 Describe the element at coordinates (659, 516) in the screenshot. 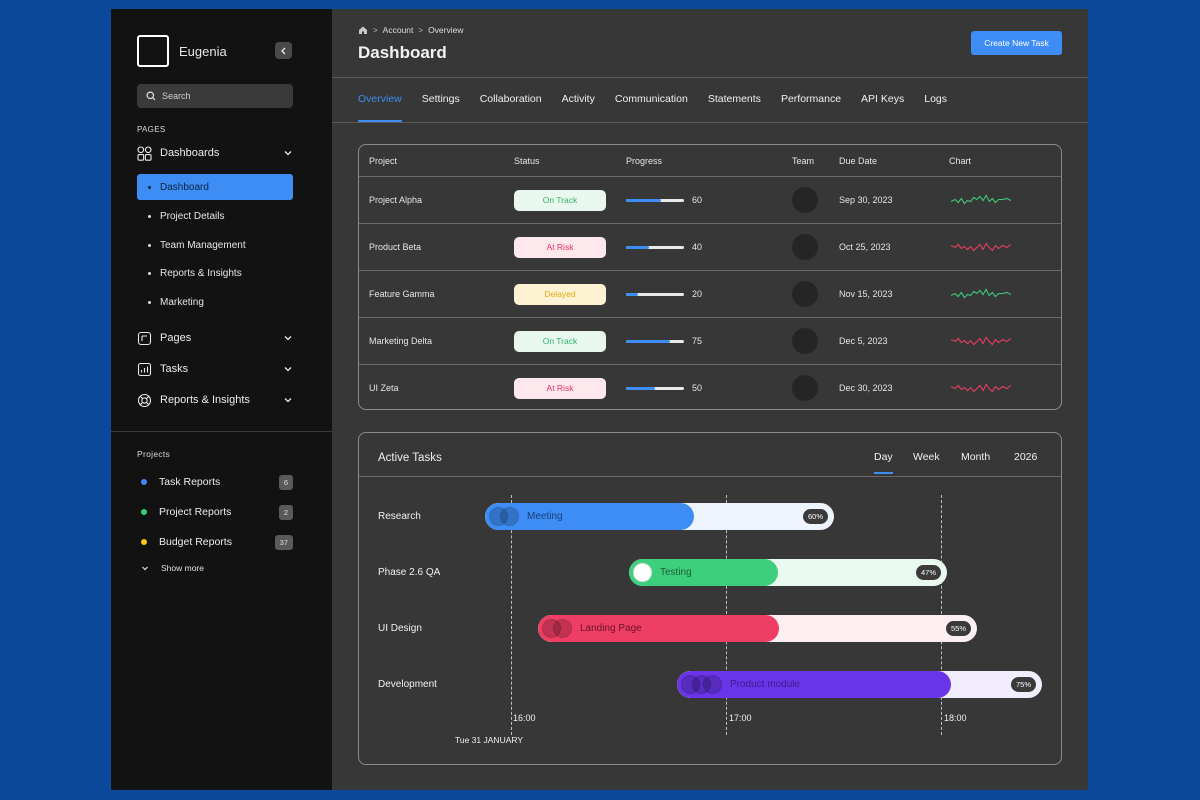

I see `gantt-task-bar: Meeting 60%` at that location.